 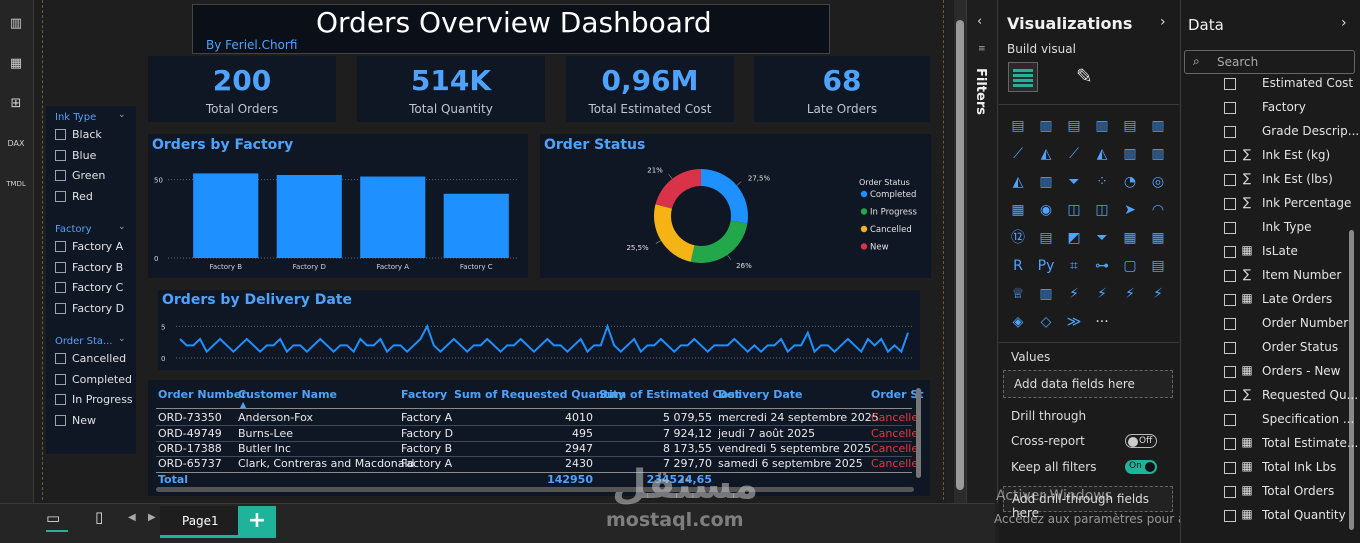 What do you see at coordinates (1292, 85) in the screenshot?
I see `field-item: Estimated Cost` at bounding box center [1292, 85].